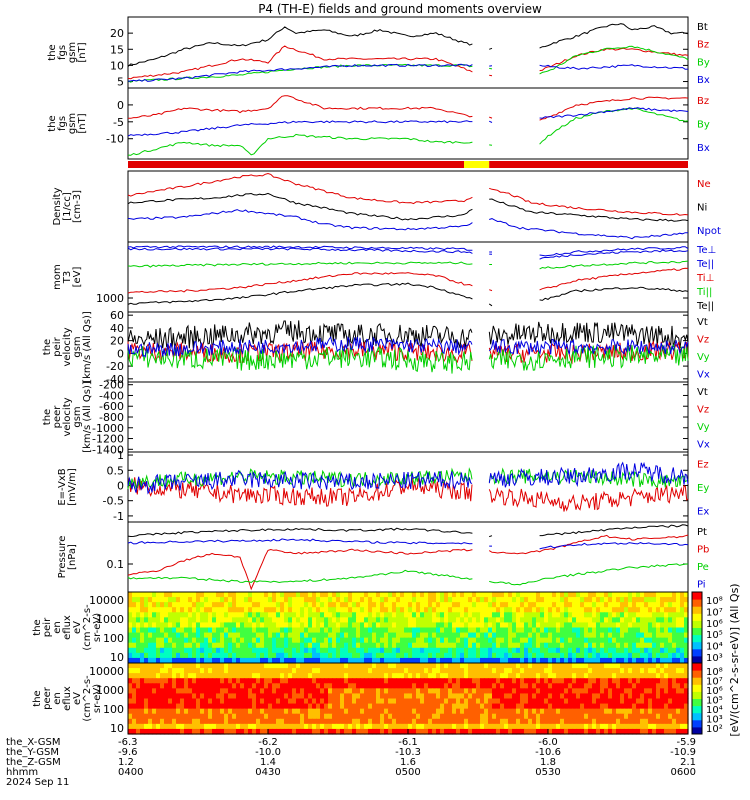  What do you see at coordinates (267, 772) in the screenshot?
I see `x-tick-value: 0430` at bounding box center [267, 772].